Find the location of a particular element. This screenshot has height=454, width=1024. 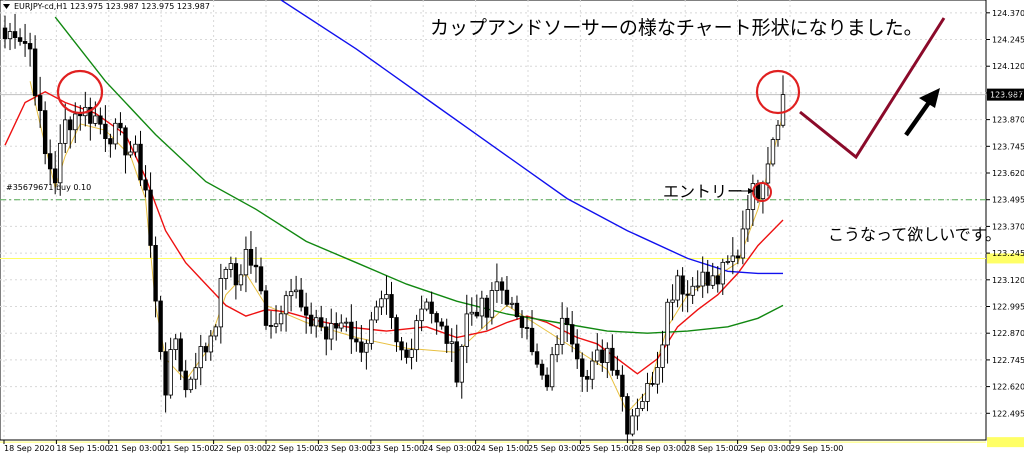

y-tick-label: 124.370 is located at coordinates (1008, 13).